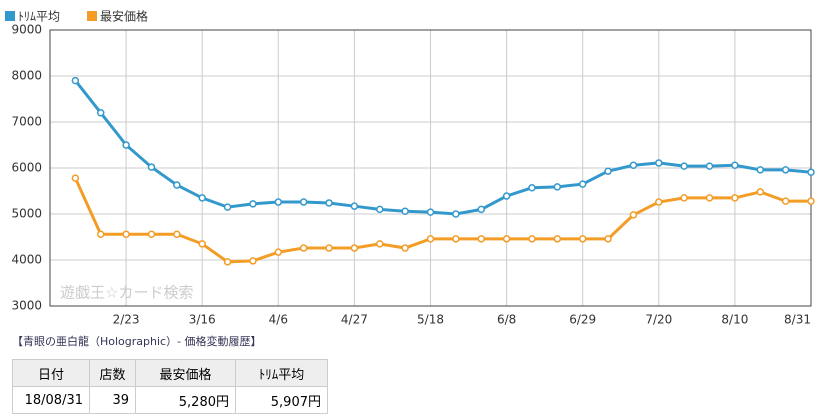 Image resolution: width=823 pixels, height=416 pixels. I want to click on x-tick-label: 8/10, so click(734, 320).